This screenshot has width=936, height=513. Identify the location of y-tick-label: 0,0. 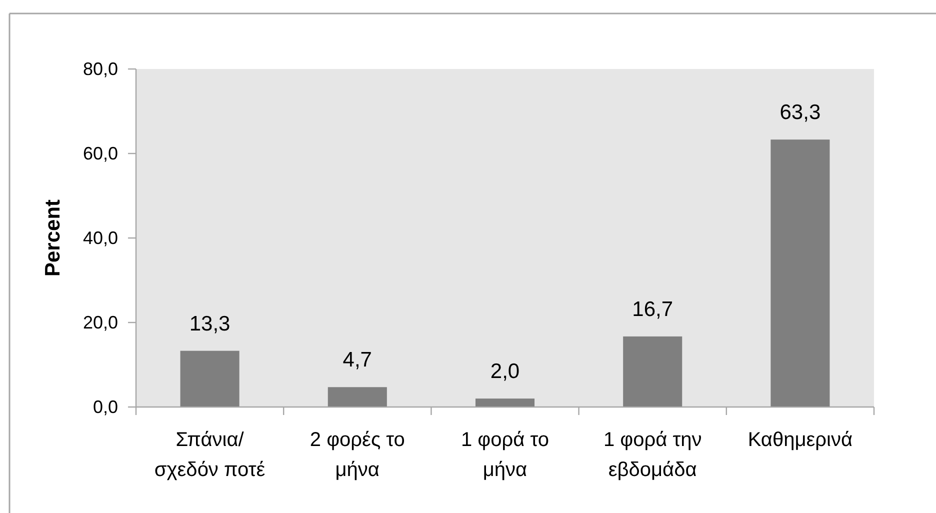
(105, 407).